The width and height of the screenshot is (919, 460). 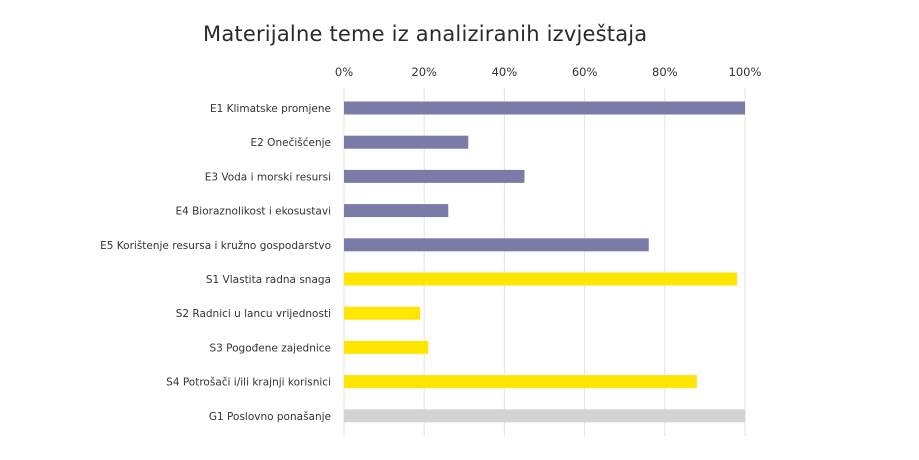 What do you see at coordinates (253, 212) in the screenshot?
I see `category-label: E4 Bioraznolikost i ekosustavi` at bounding box center [253, 212].